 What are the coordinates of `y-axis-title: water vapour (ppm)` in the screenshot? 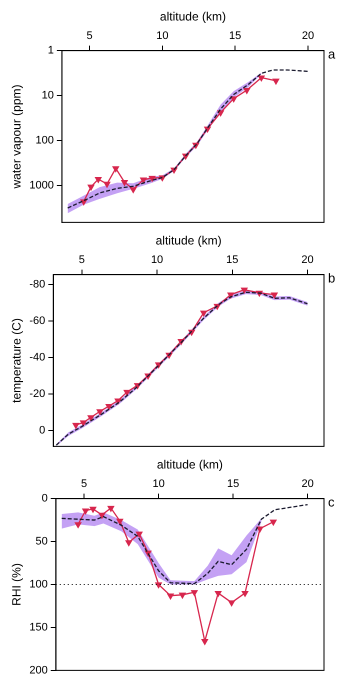 It's located at (17, 137).